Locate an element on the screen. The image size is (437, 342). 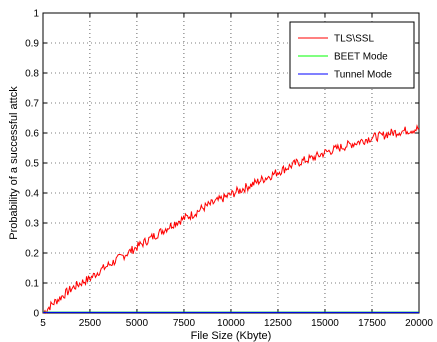
x-tick-label: 15000 is located at coordinates (325, 323).